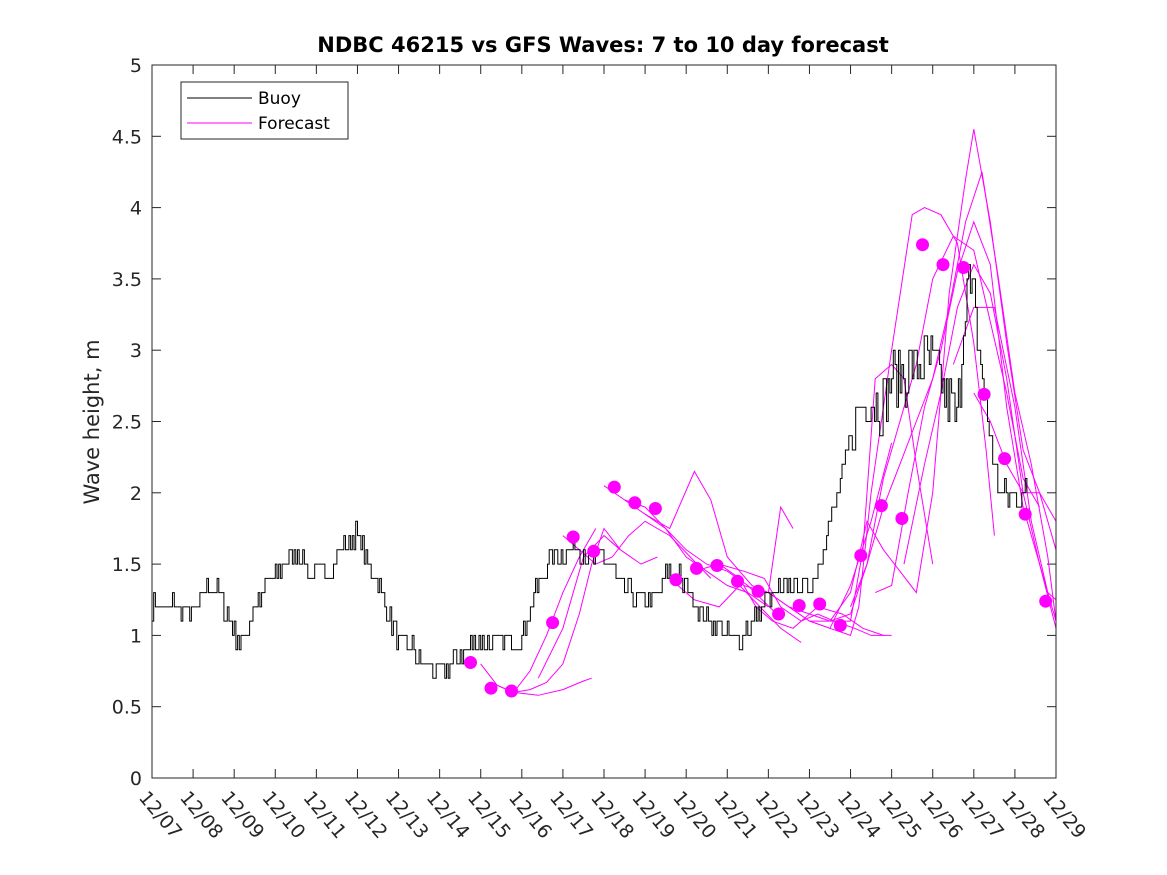  I want to click on y-tick-label: 4, so click(136, 209).